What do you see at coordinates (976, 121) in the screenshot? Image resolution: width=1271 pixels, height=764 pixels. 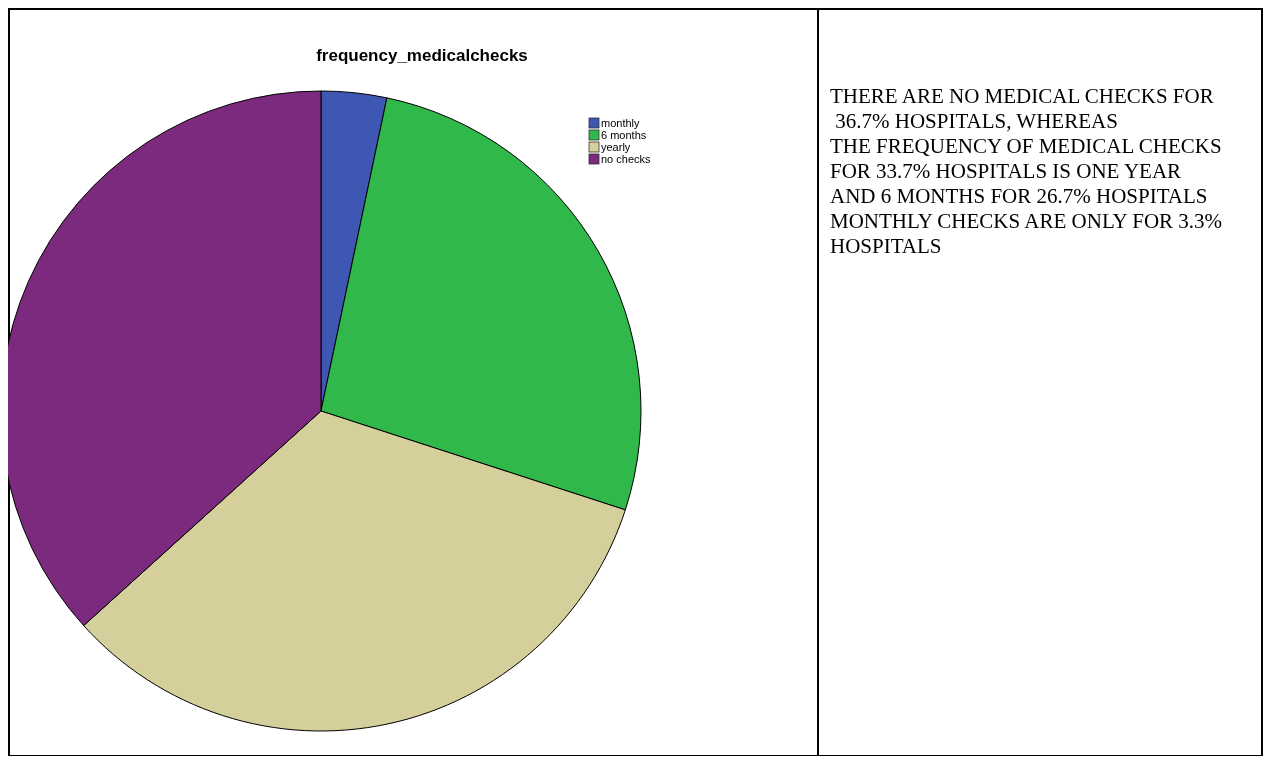 I see `text: 36.7% HOSPITALS, WHEREAS` at bounding box center [976, 121].